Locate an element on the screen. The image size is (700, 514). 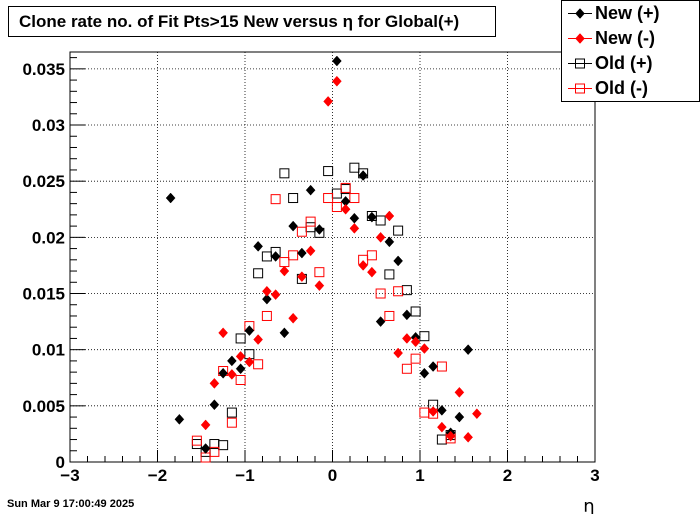
y-tick-label: 0.02 is located at coordinates (48, 237).